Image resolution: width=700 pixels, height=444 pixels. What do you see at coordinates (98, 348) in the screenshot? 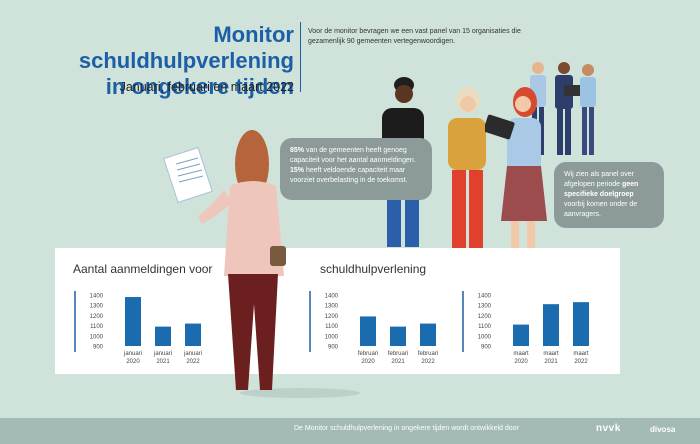
I see `chart-1-ytick-900: 900` at bounding box center [98, 348].